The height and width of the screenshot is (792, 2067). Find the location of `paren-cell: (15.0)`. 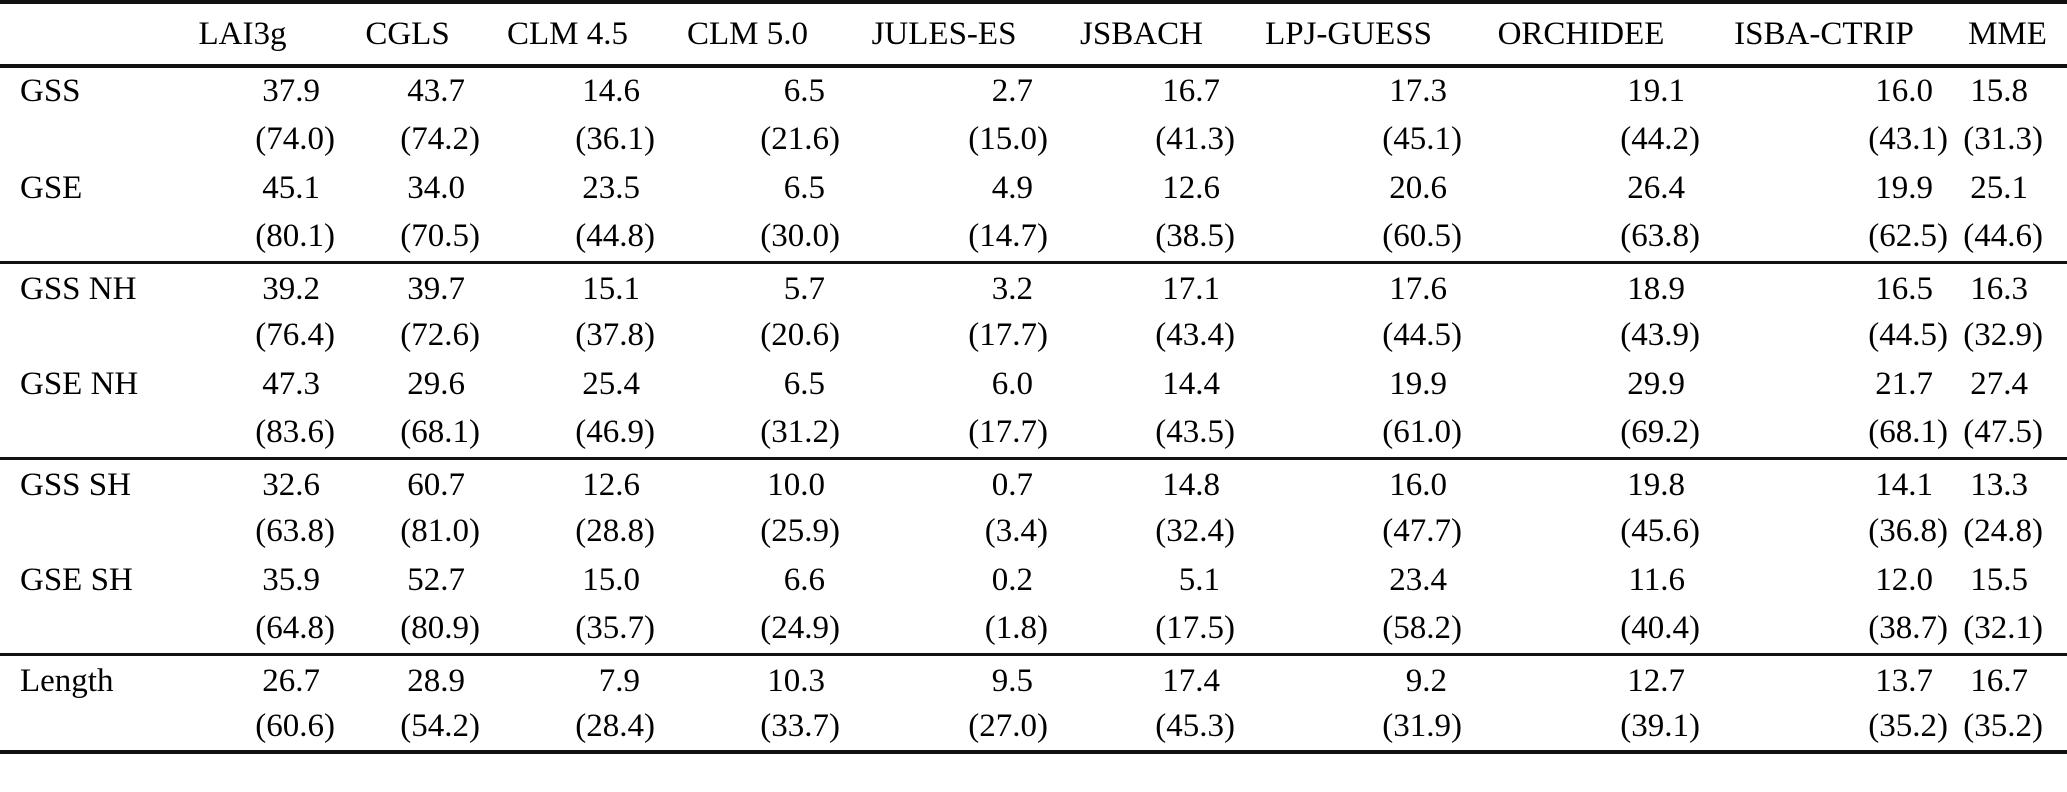

paren-cell: (15.0) is located at coordinates (1008, 139).